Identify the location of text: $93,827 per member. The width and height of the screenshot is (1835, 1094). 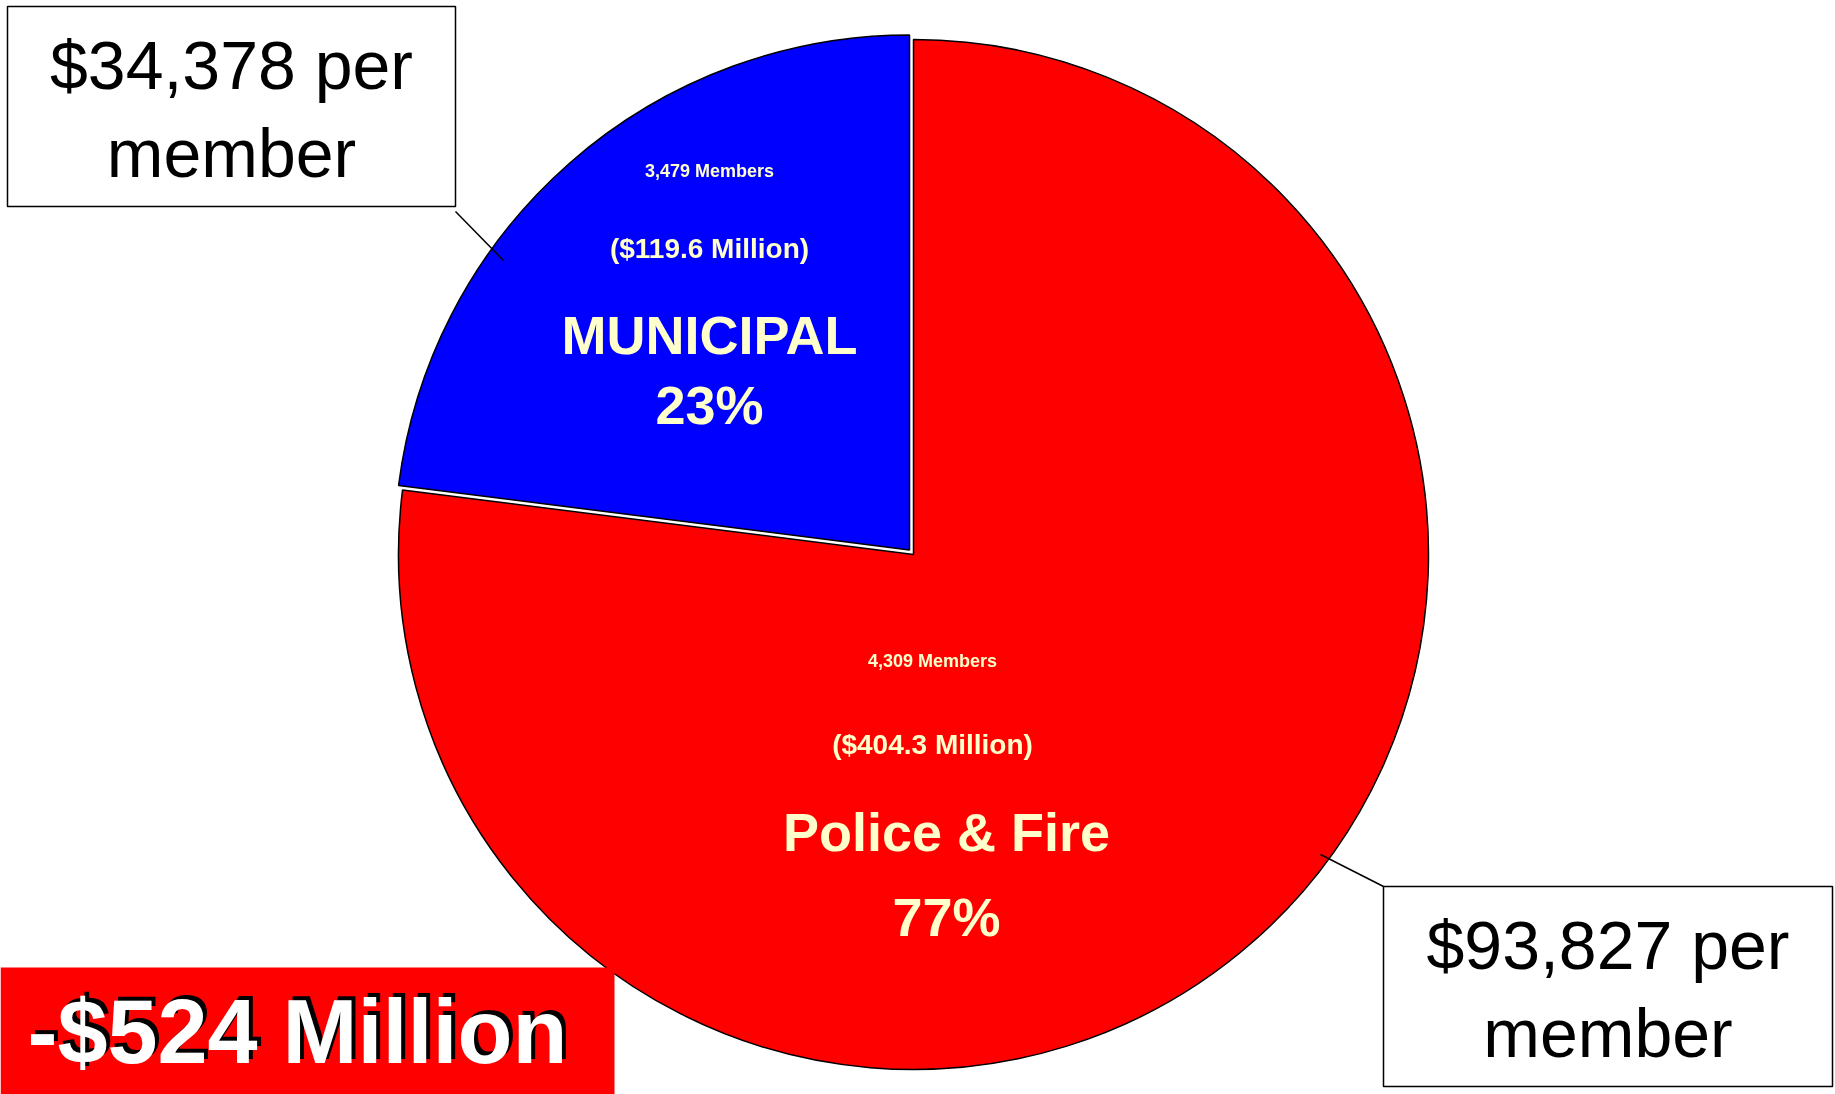
(1608, 988).